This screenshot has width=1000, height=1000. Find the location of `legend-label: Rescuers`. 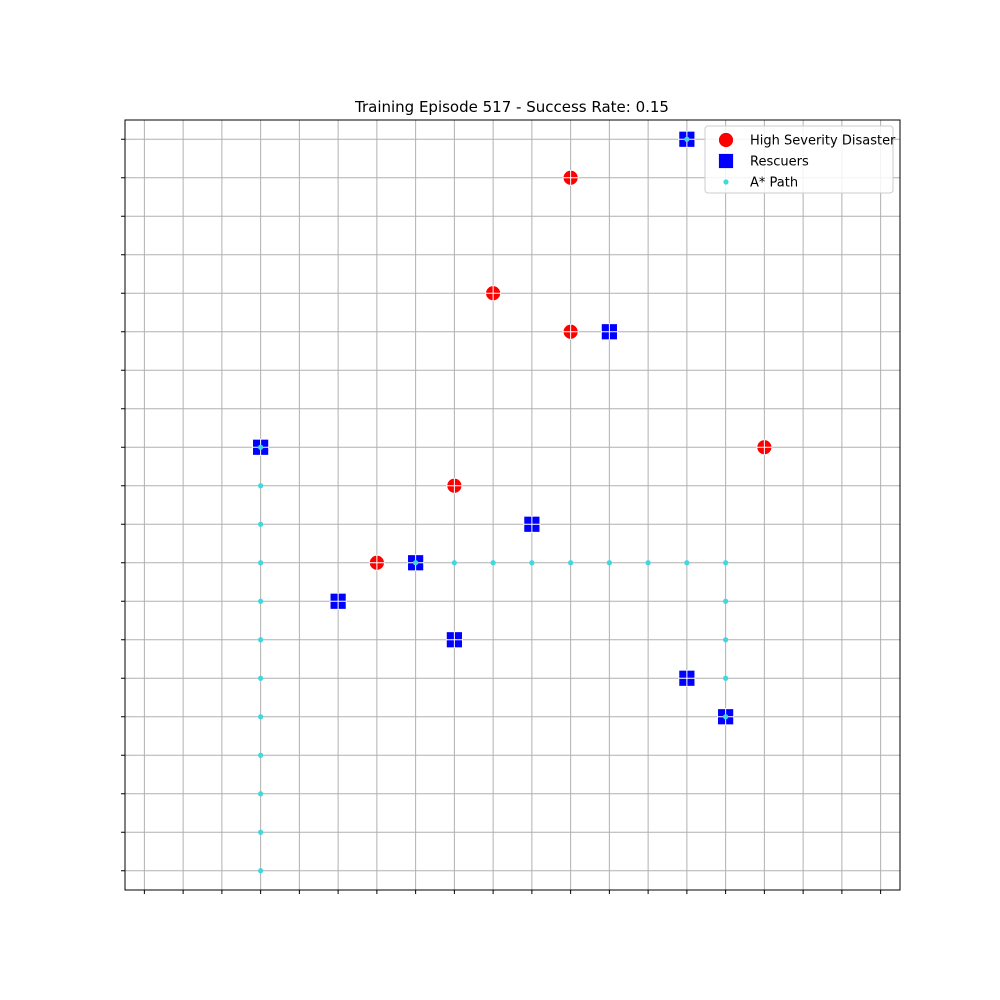

legend-label: Rescuers is located at coordinates (779, 162).